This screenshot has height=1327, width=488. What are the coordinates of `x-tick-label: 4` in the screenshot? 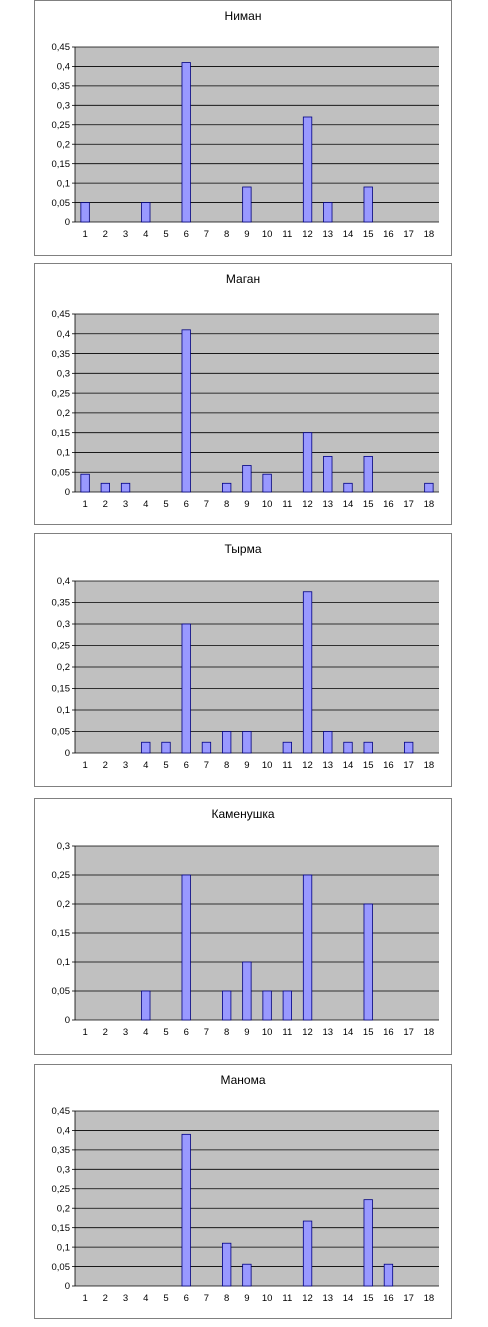 It's located at (145, 1032).